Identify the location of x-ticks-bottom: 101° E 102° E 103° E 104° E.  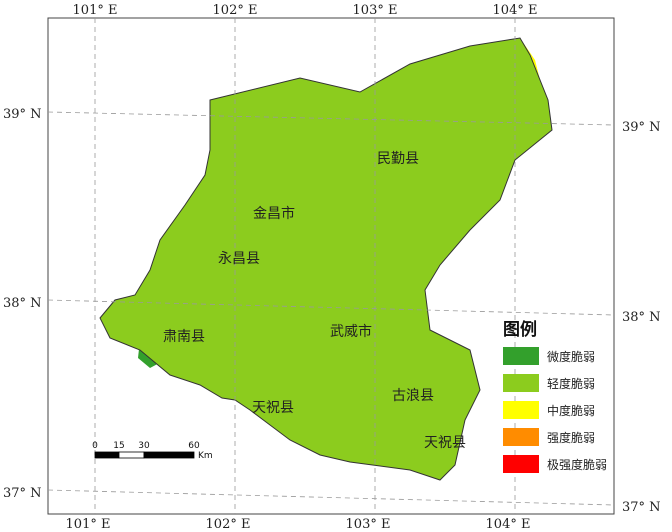
(298, 524).